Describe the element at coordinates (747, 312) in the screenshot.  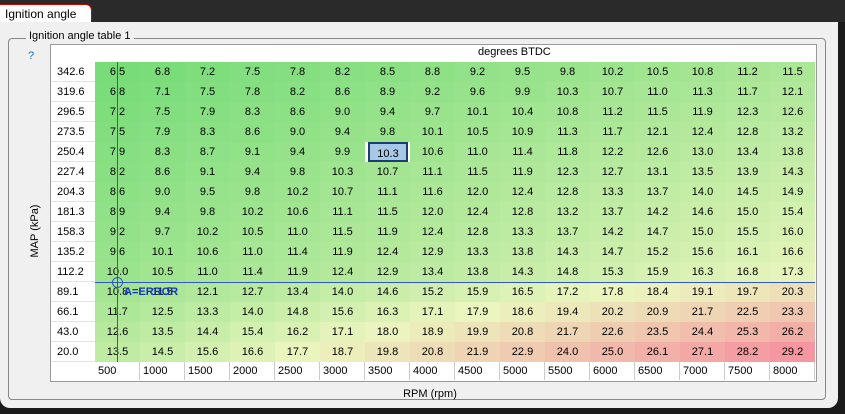
I see `value-cell: 22.5` at that location.